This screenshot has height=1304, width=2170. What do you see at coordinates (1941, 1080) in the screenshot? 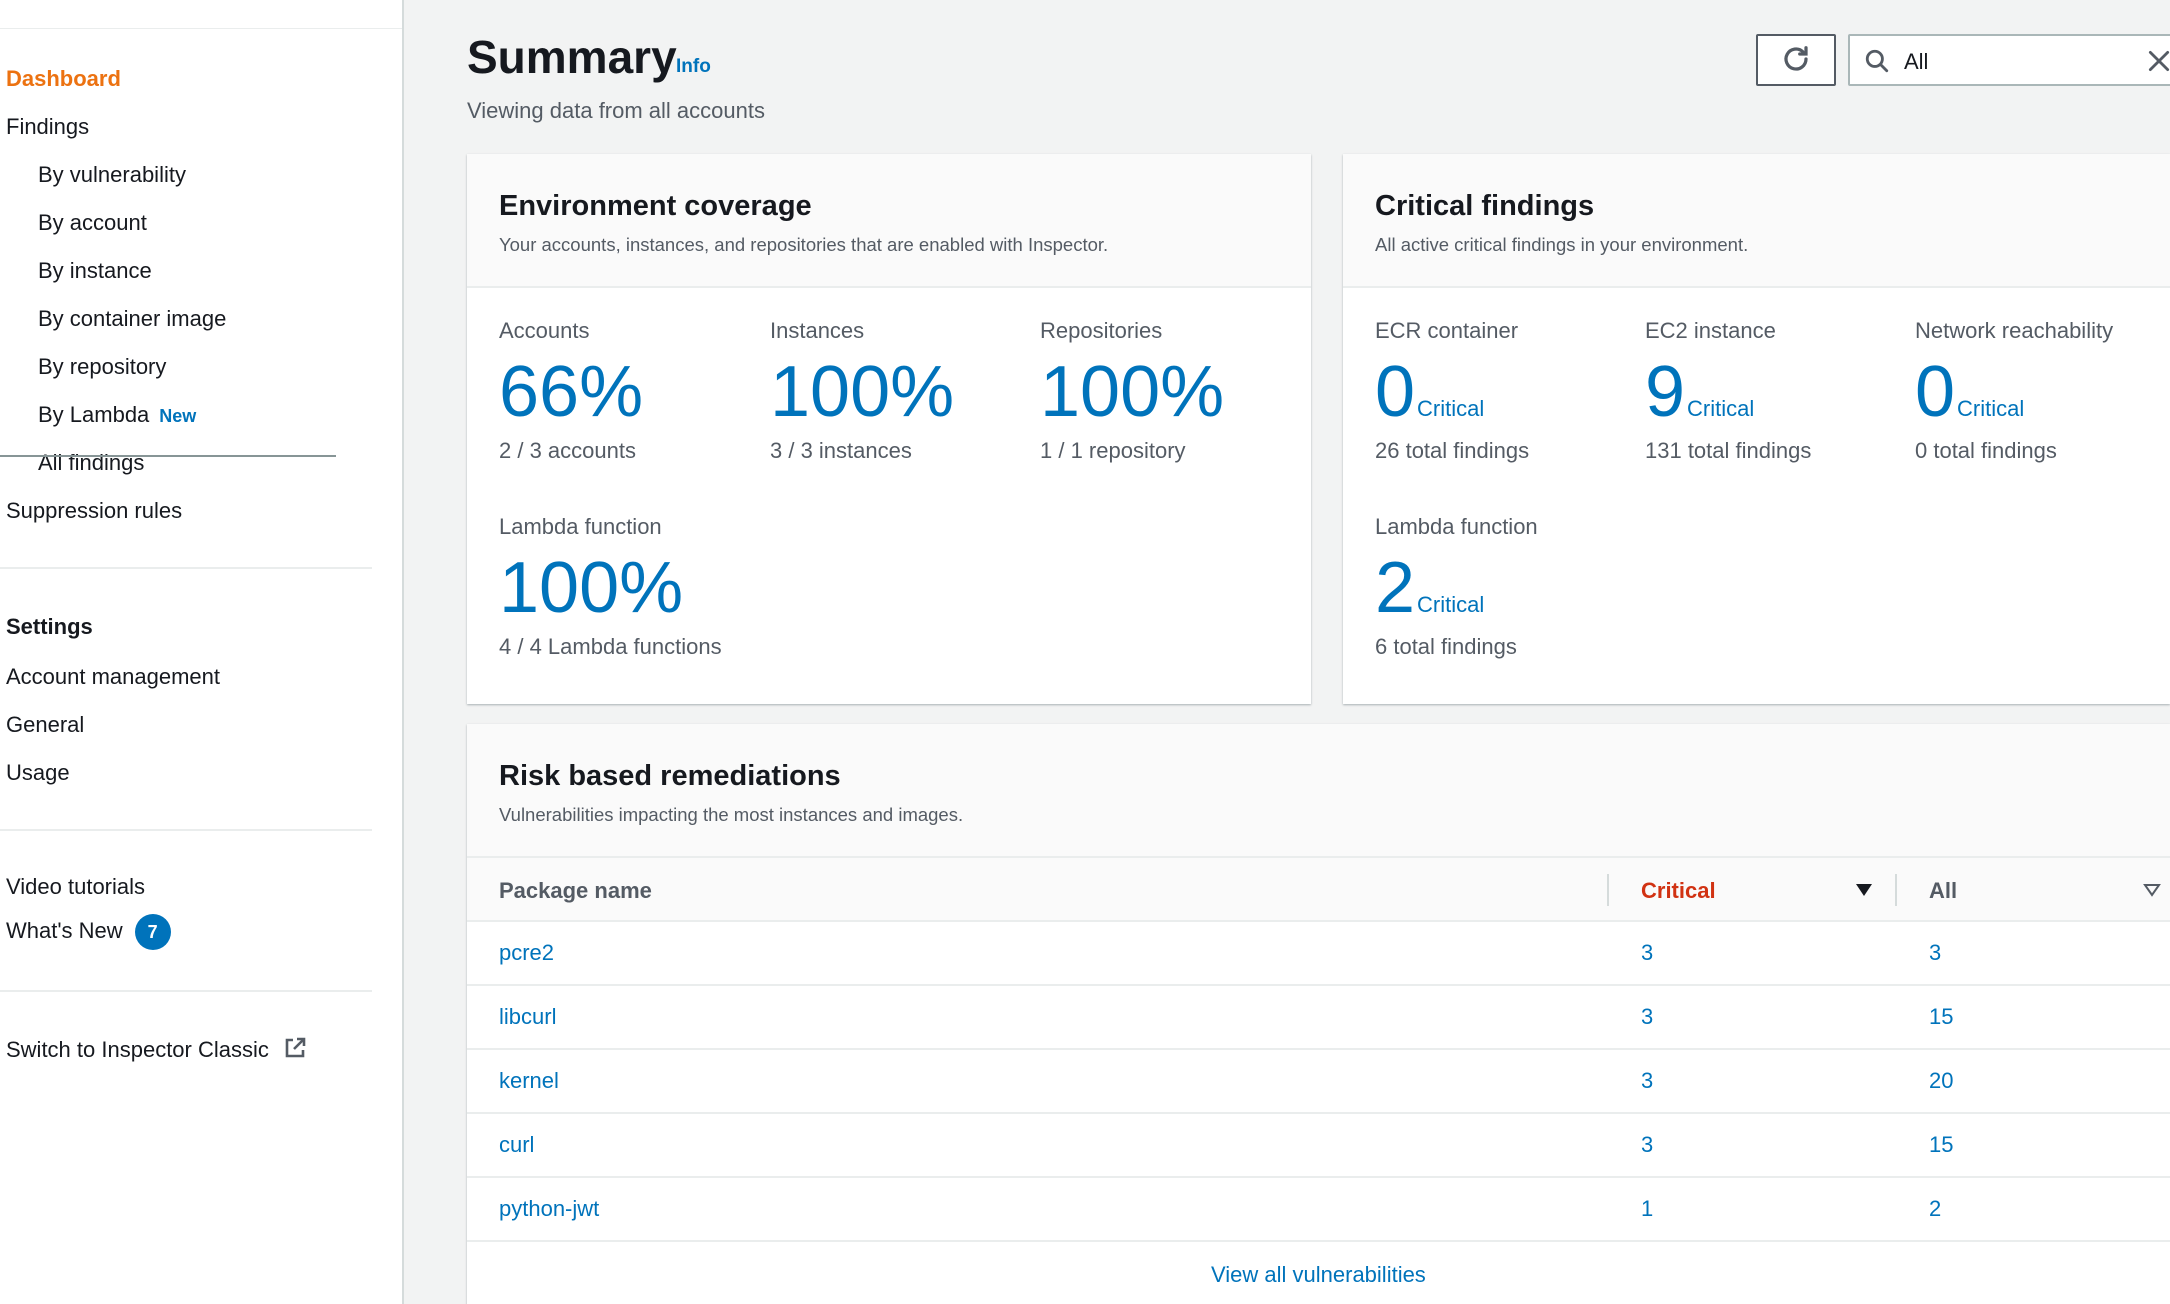
I see `all-count-link: 20` at bounding box center [1941, 1080].